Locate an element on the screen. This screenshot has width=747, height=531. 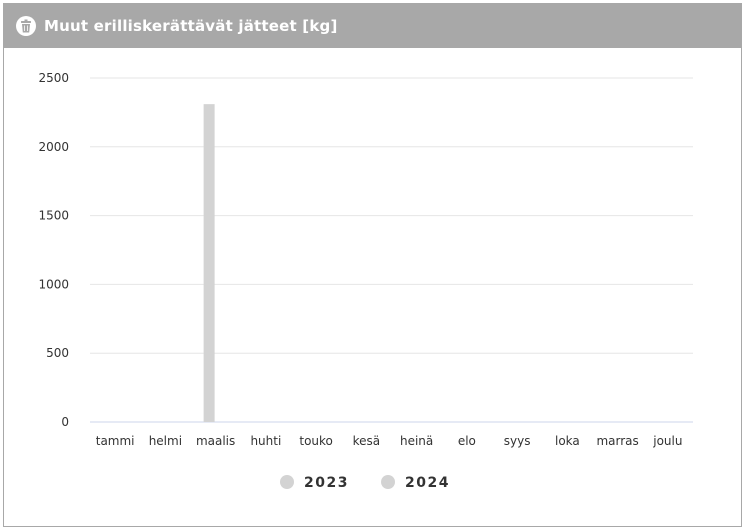
legend-label: 2023 is located at coordinates (326, 483).